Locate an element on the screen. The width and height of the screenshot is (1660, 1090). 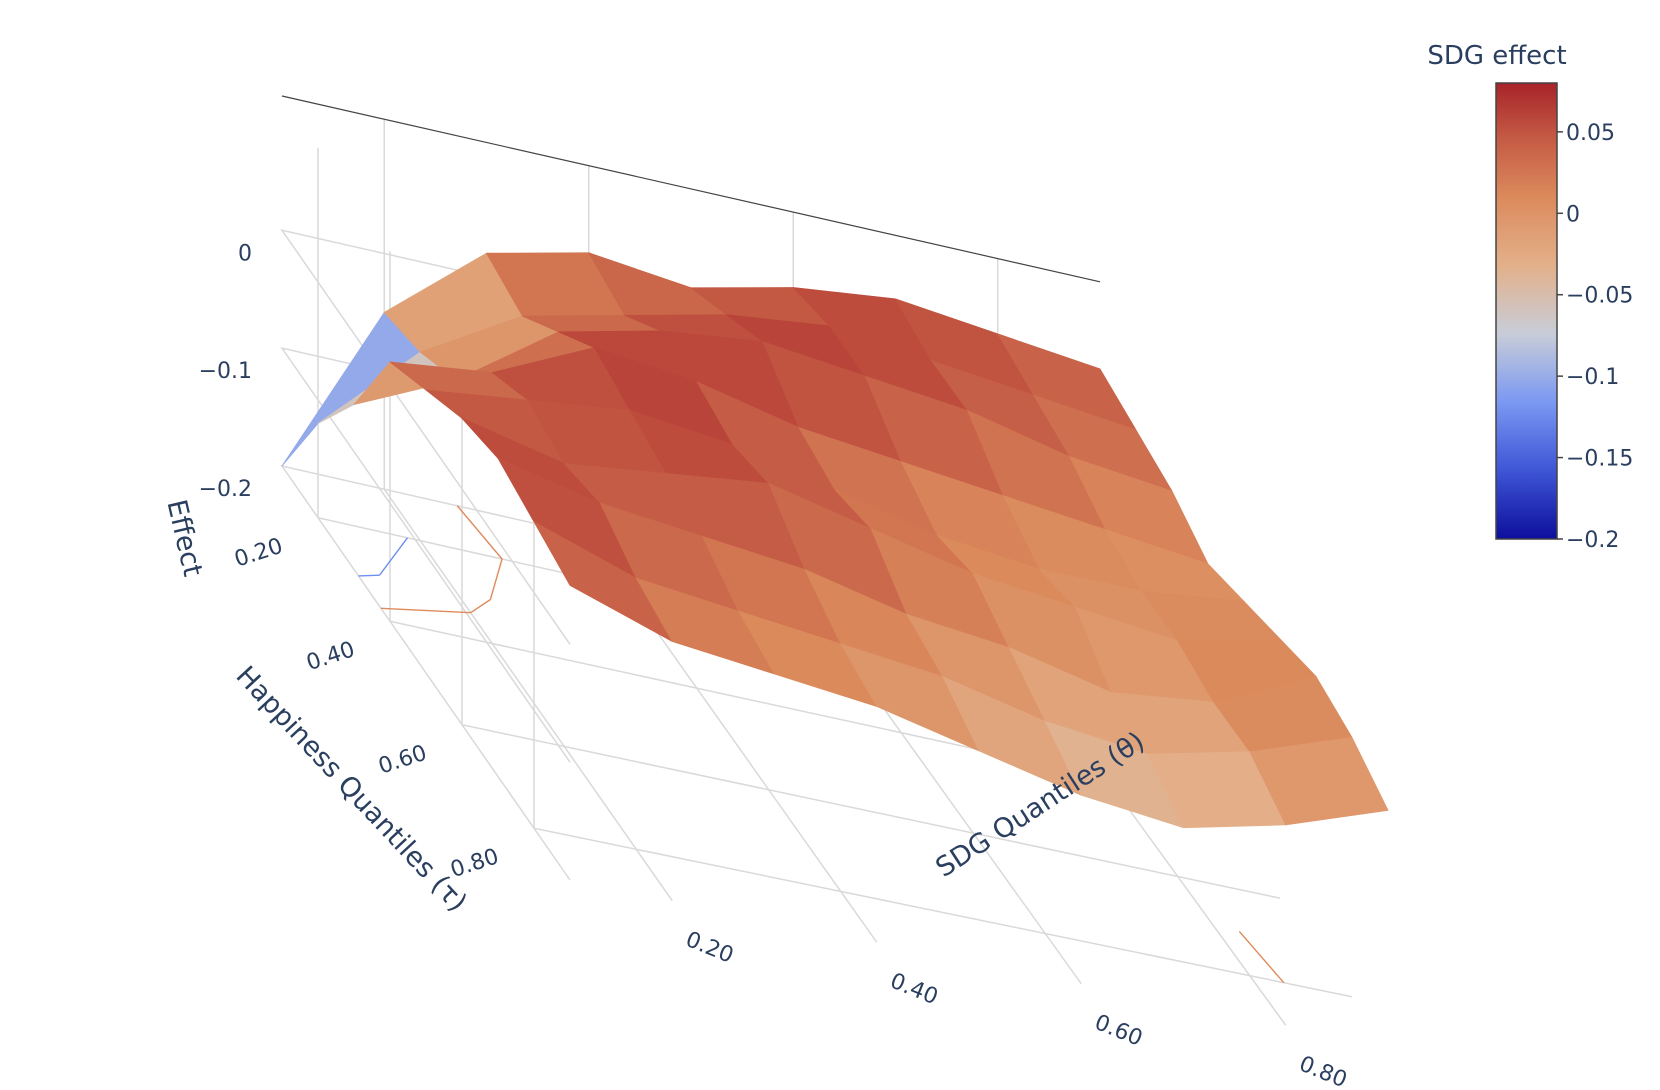
colorbar-tick-label: 0 is located at coordinates (1573, 214).